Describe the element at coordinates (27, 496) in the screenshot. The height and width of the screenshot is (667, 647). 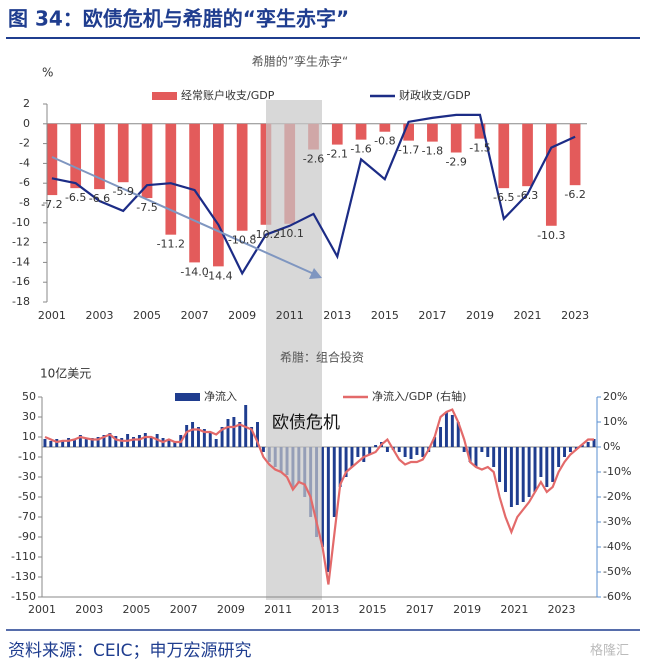
I see `y-tick-label: -50` at that location.